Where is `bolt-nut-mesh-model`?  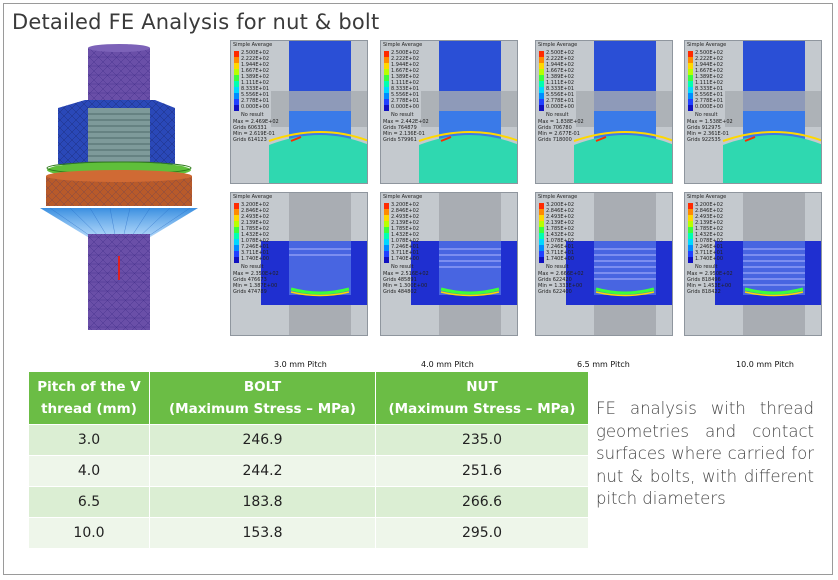
bolt-nut-mesh-model is located at coordinates (119, 187).